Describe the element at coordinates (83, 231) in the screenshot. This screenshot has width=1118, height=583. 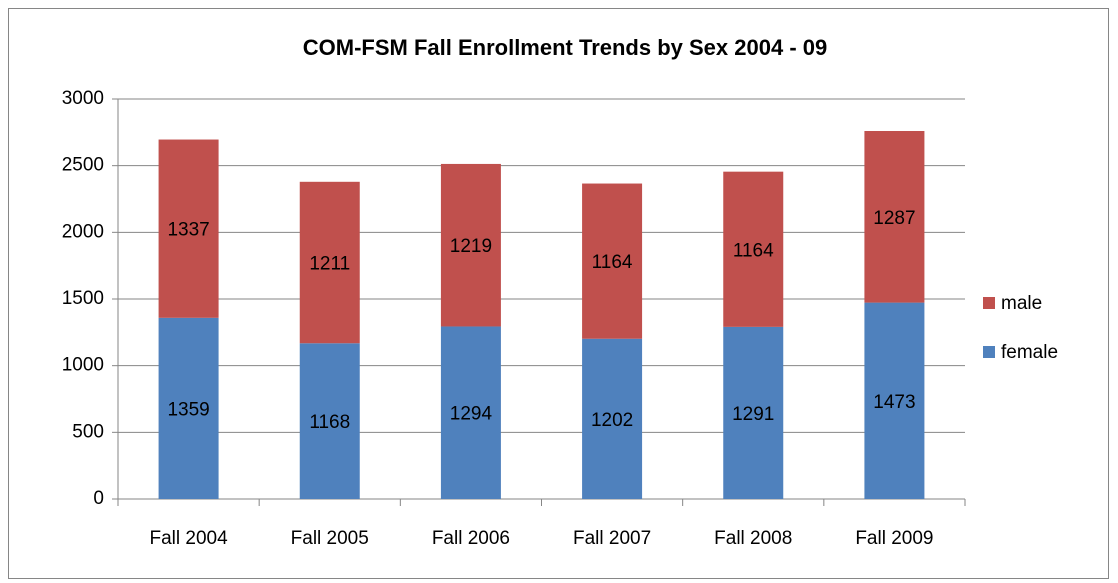
I see `y-tick-label: 2000` at that location.